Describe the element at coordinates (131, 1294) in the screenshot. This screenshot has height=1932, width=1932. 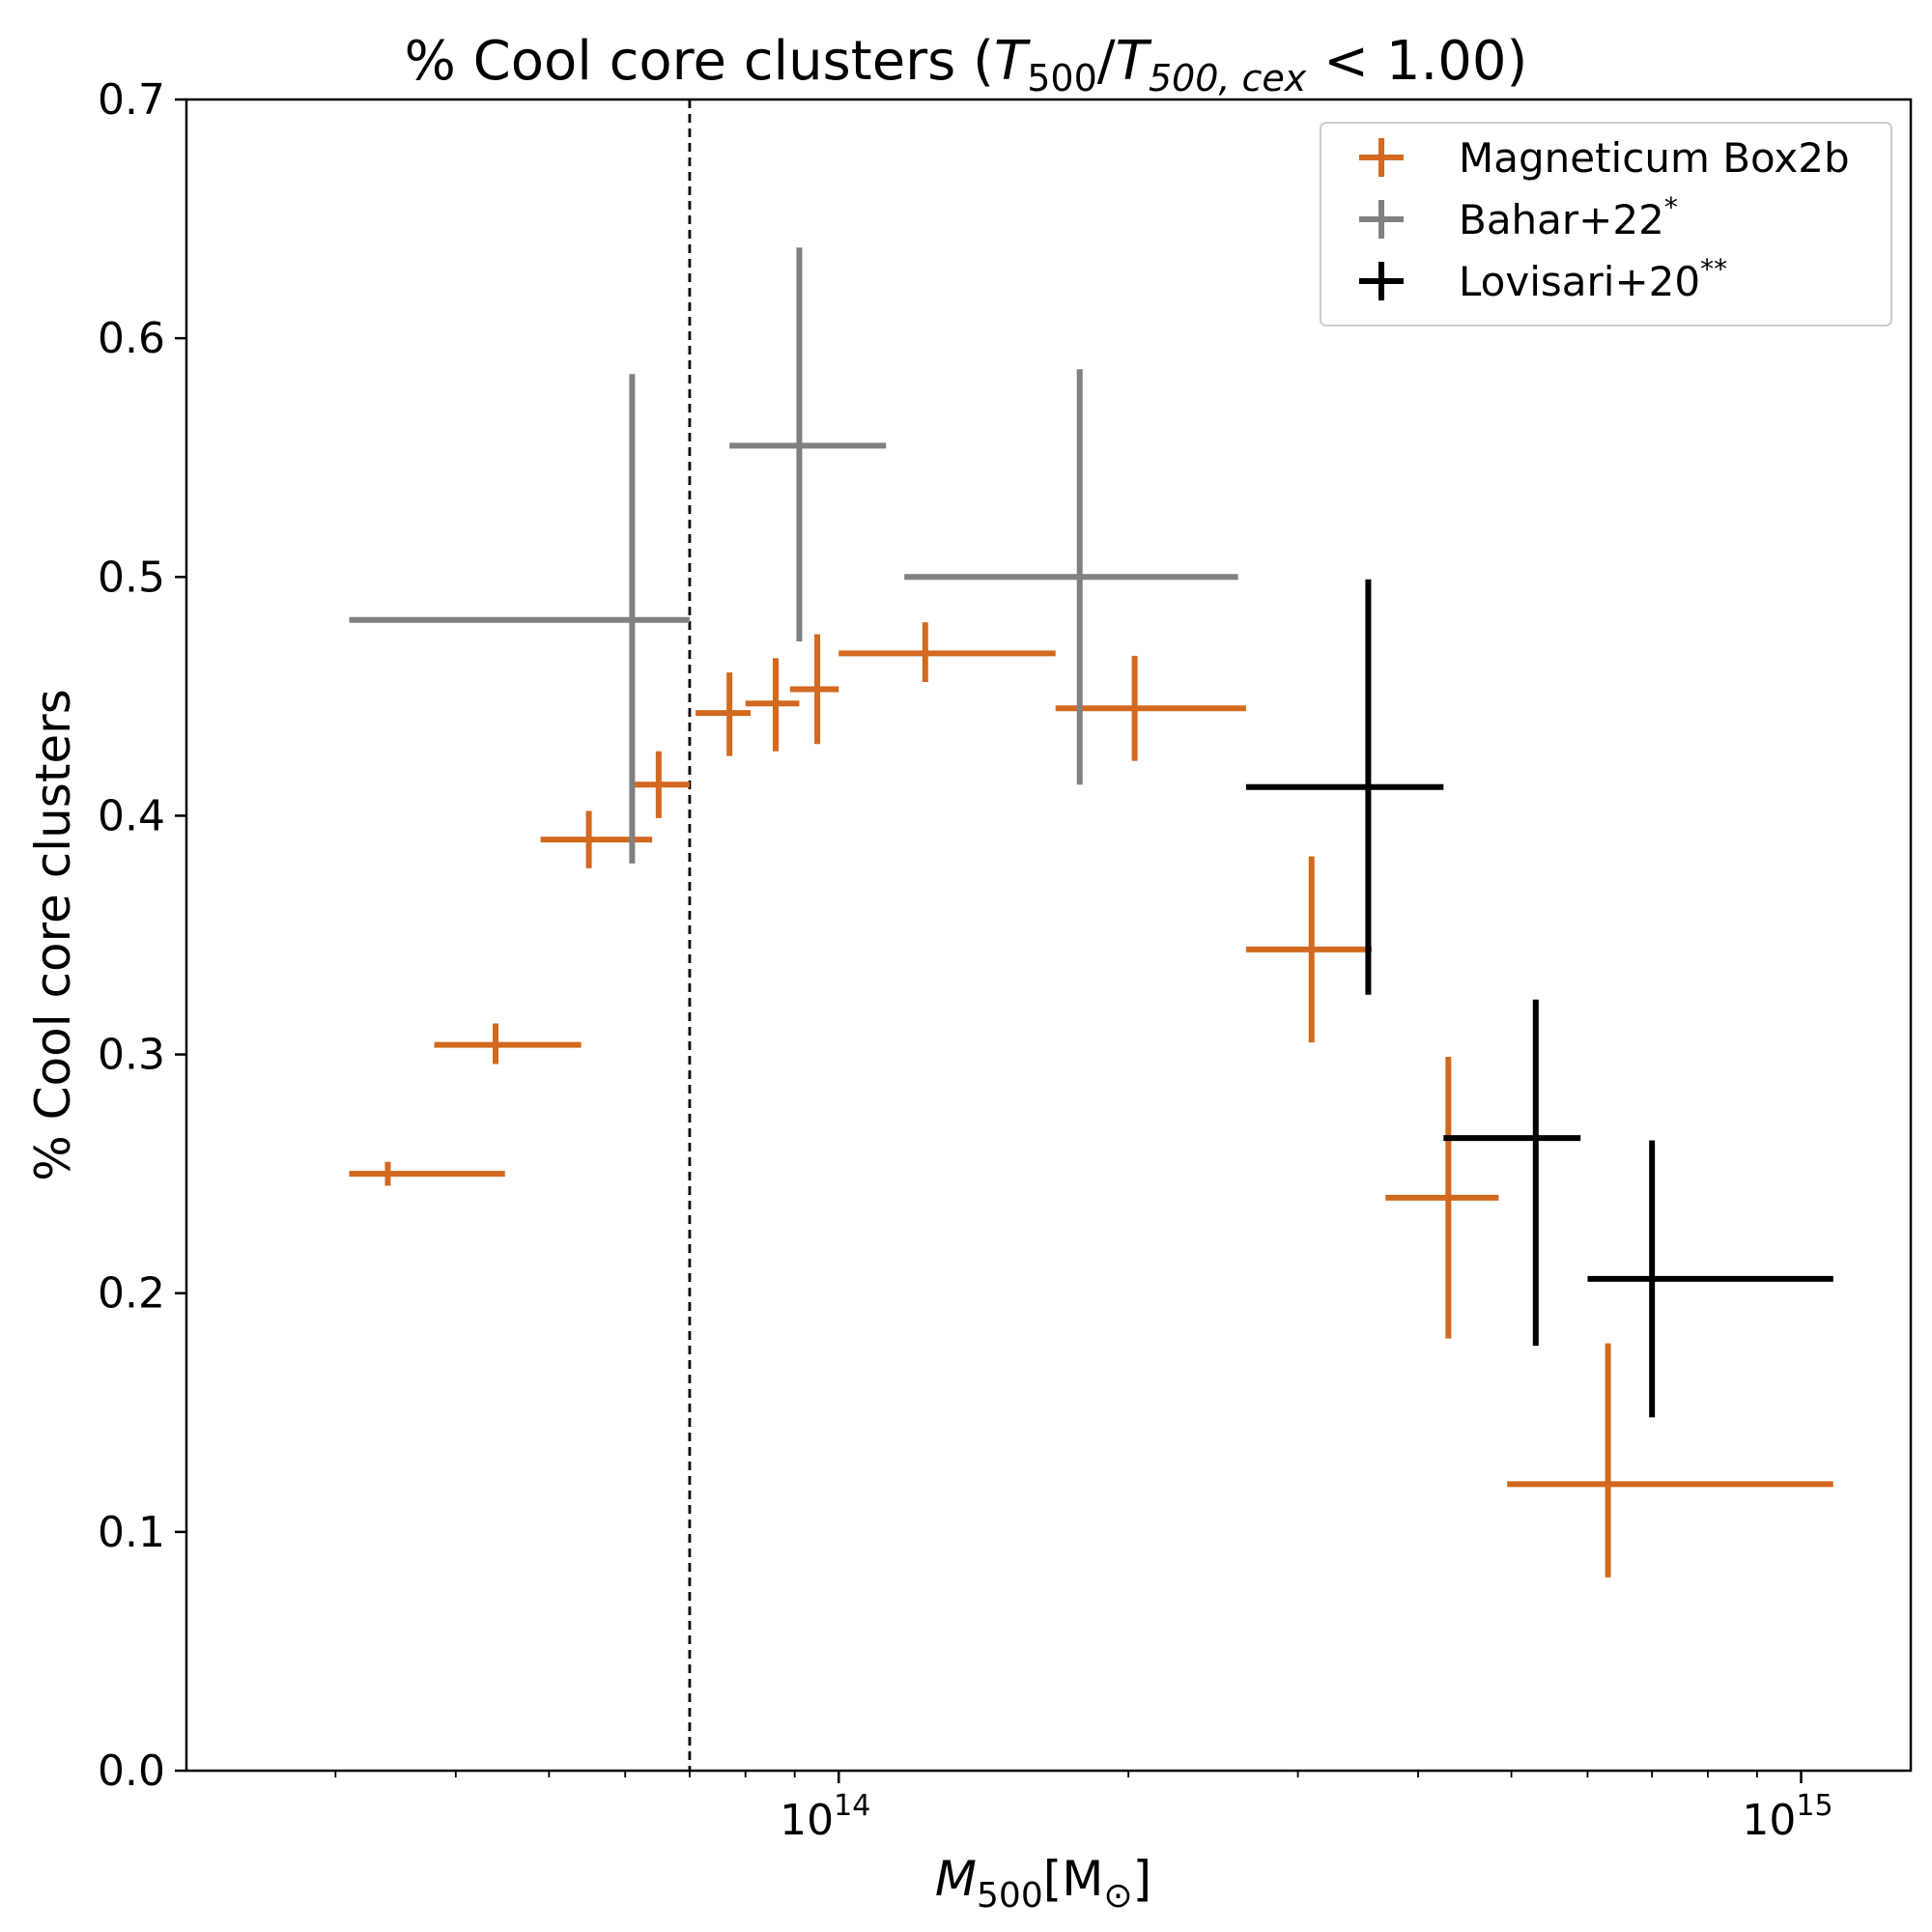
I see `y-tick-label: 0.2` at that location.